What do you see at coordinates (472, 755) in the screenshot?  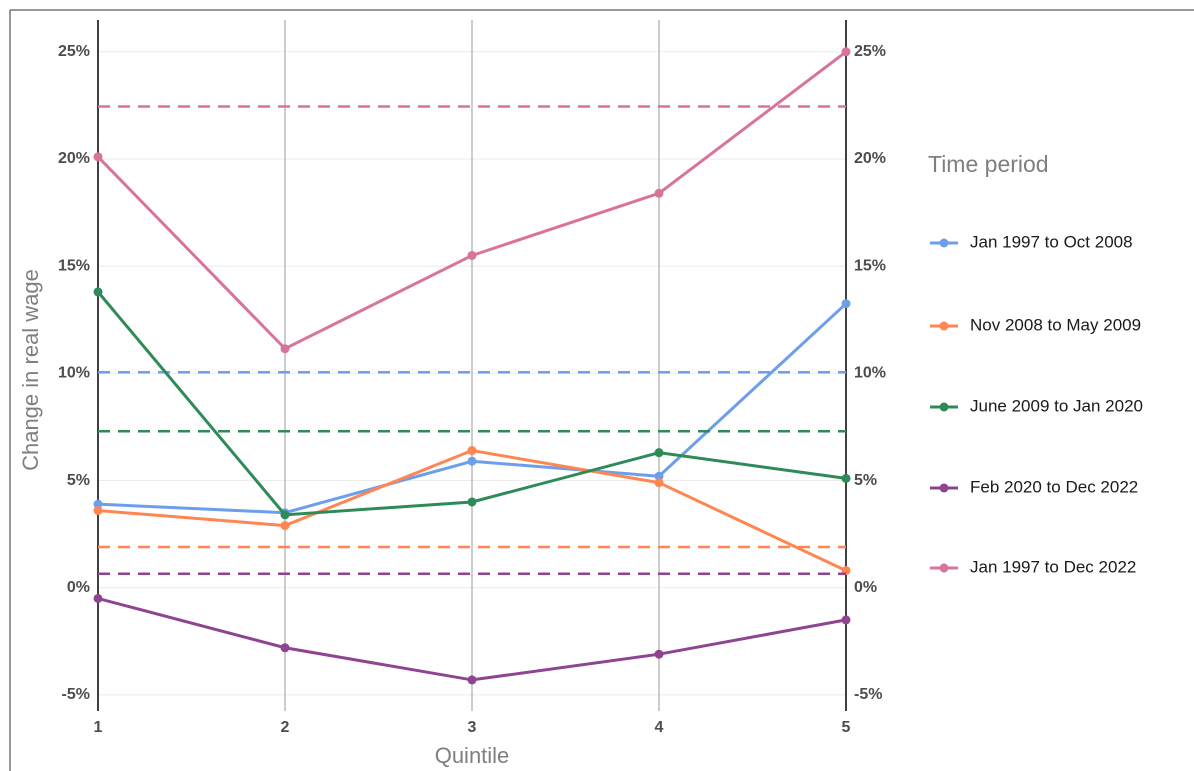 I see `x-axis-label: Quintile` at bounding box center [472, 755].